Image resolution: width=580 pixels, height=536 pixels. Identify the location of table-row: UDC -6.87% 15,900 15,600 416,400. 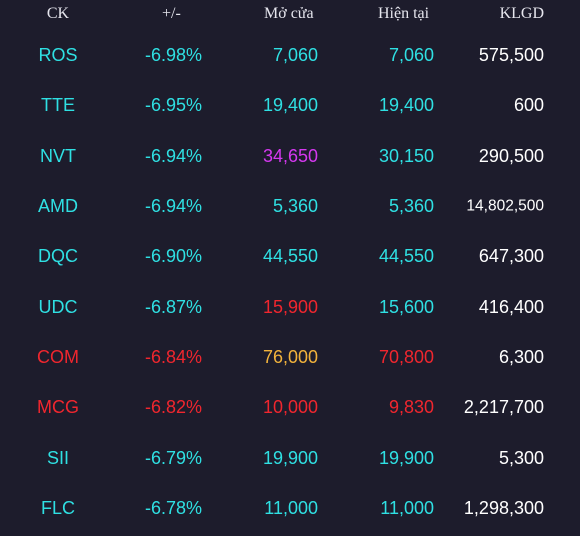
(290, 306).